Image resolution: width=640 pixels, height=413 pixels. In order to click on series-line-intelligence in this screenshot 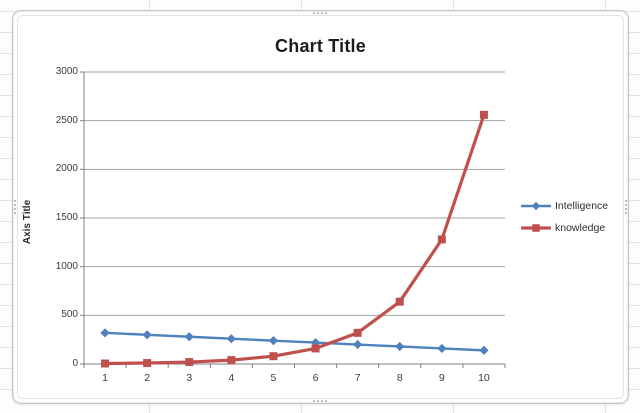, I will do `click(294, 341)`.